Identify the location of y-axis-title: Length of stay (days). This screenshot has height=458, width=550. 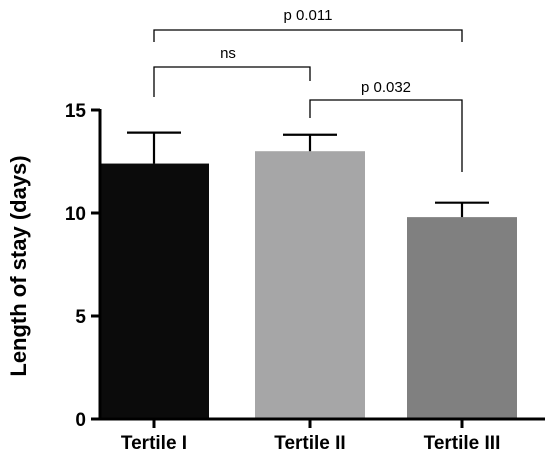
(18, 265).